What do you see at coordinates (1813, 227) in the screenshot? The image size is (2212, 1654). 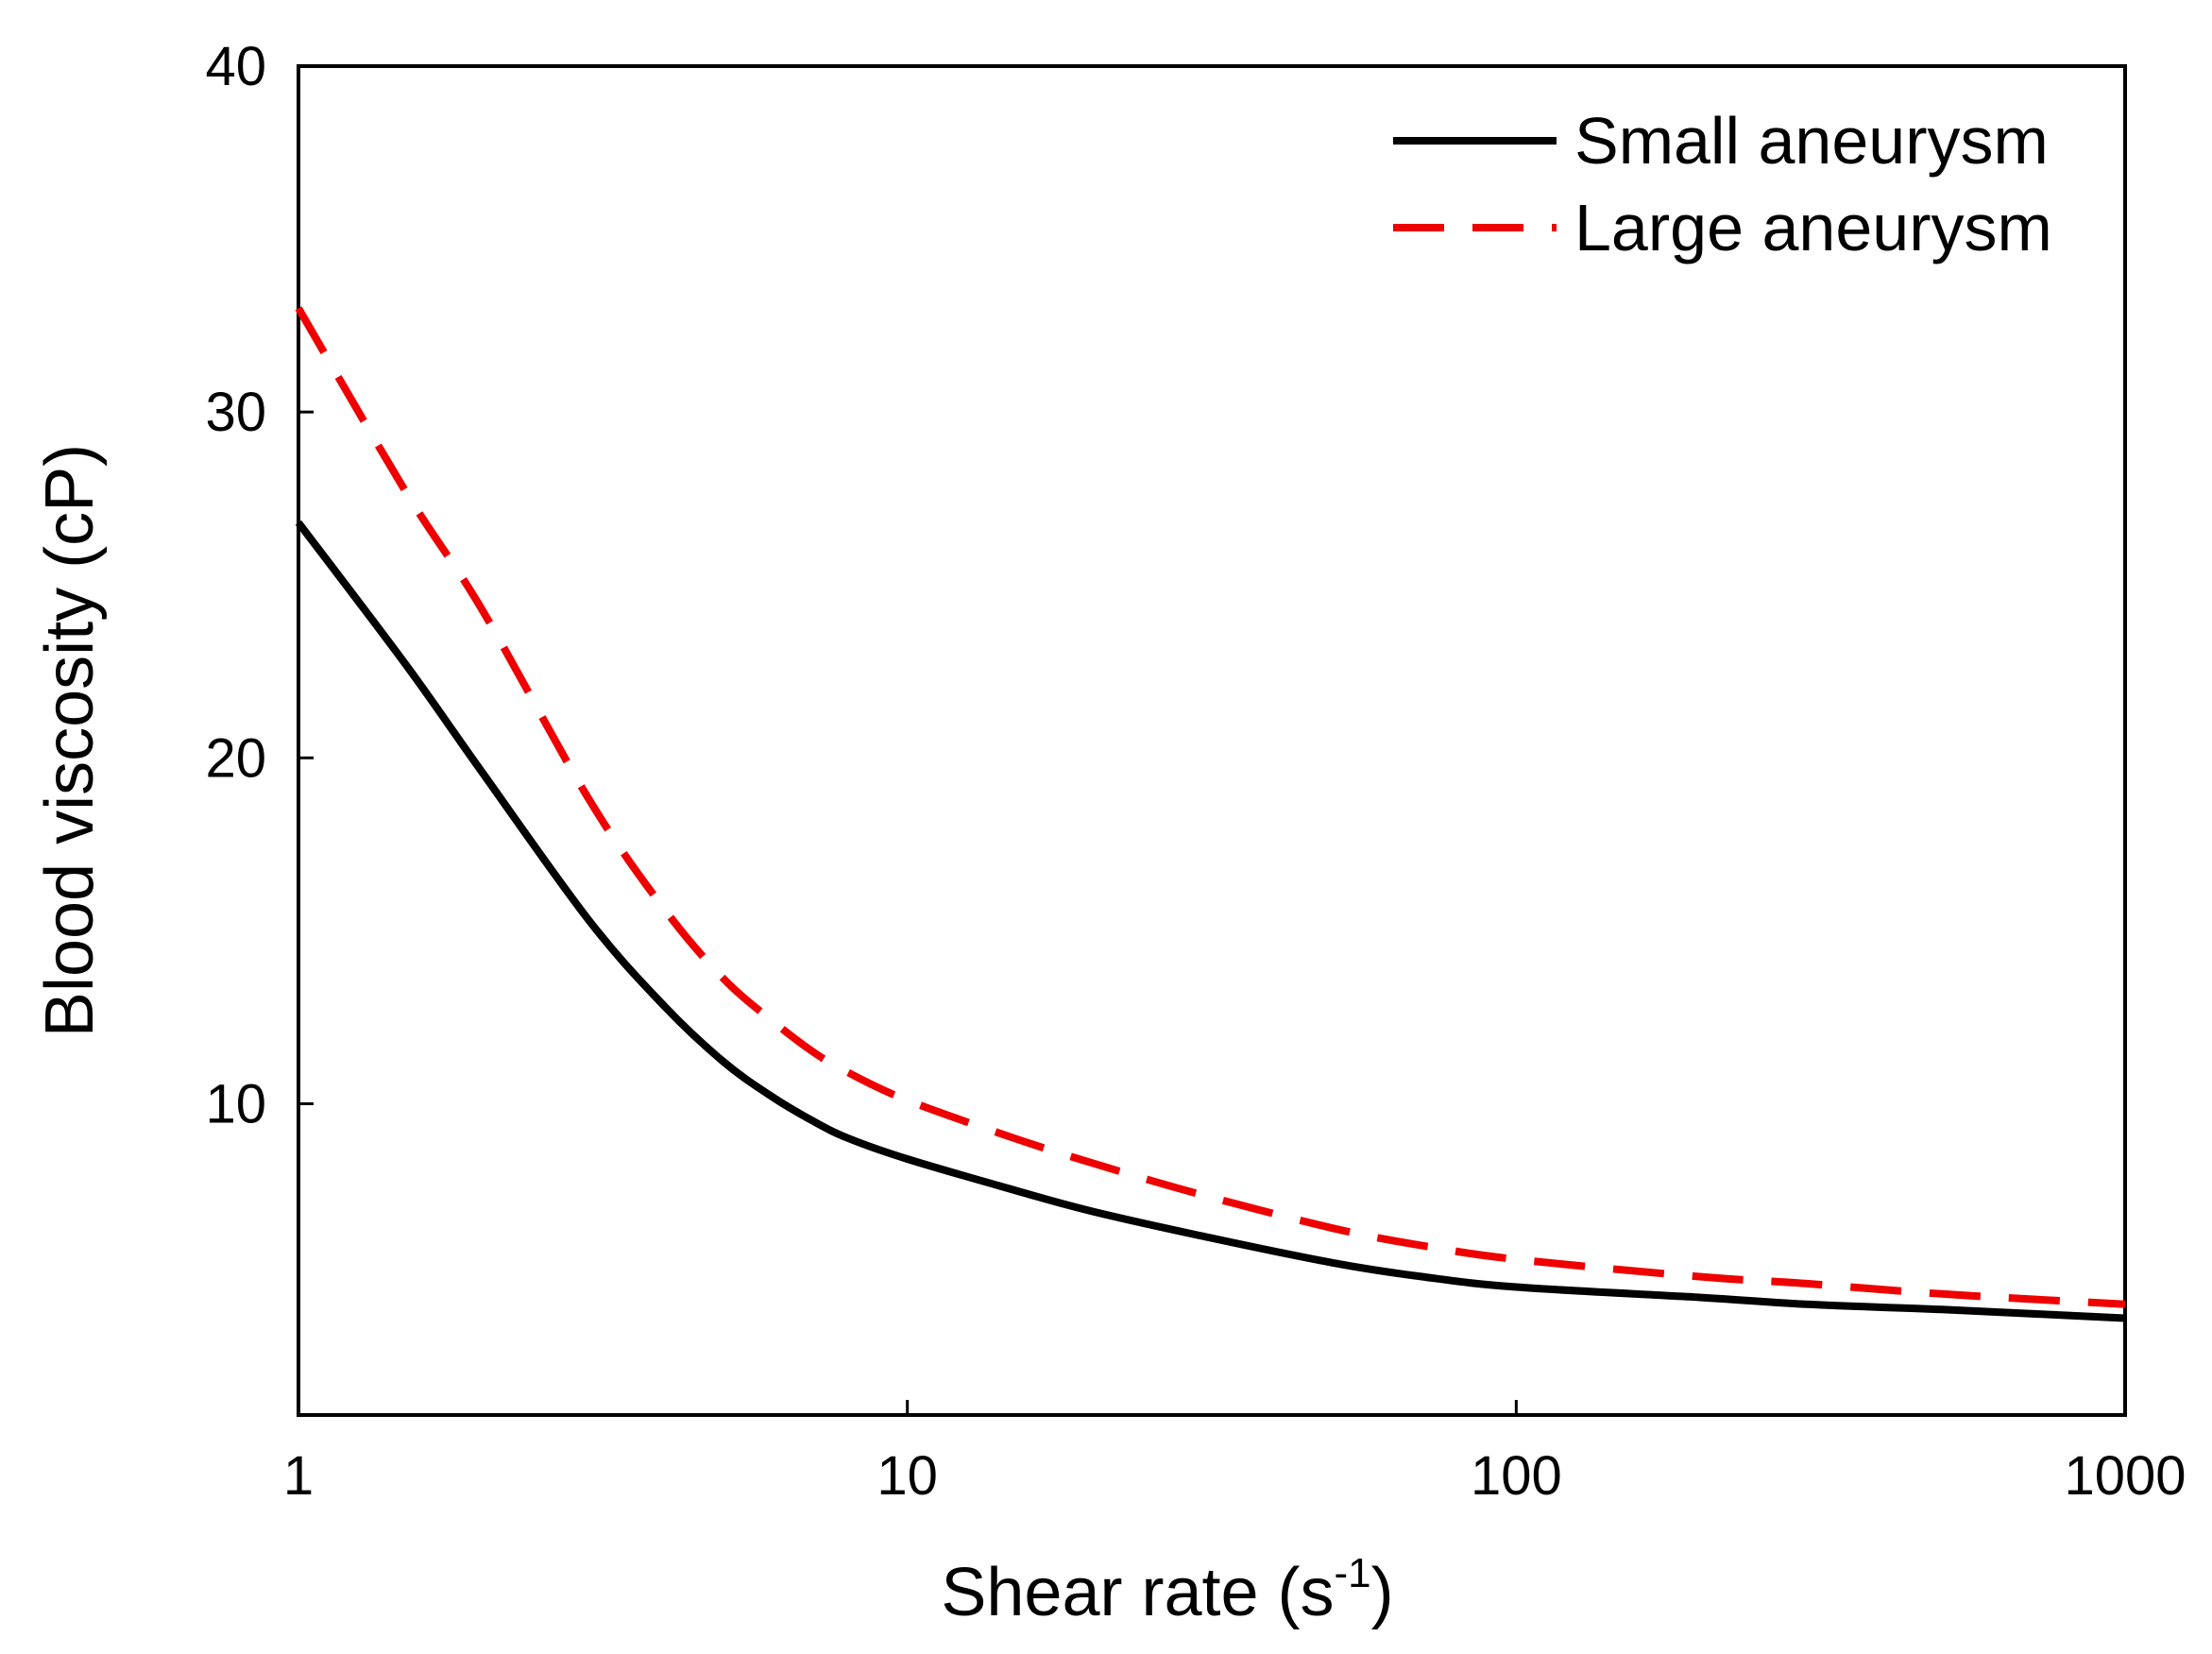 I see `legend-label-large-aneurysm: Large aneurysm` at bounding box center [1813, 227].